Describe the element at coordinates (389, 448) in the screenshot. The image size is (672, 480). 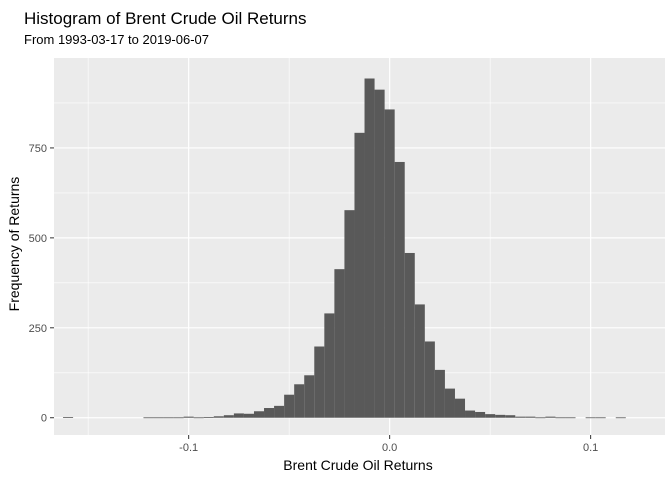
I see `x-tick-label: 0.0` at that location.